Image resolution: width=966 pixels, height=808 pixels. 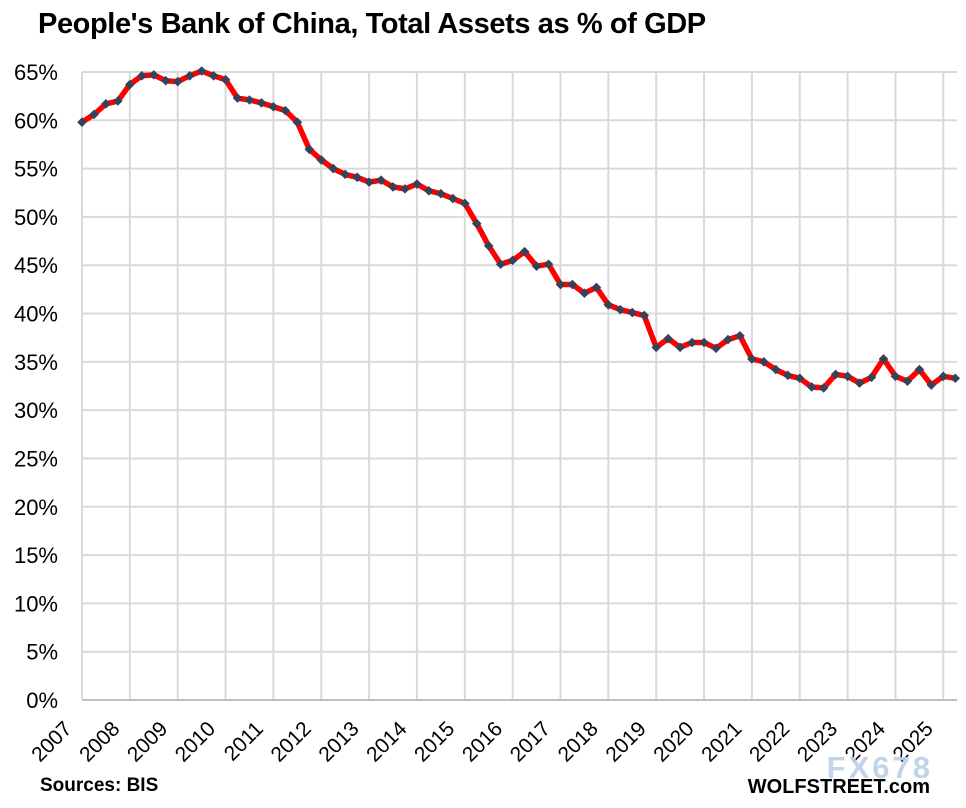 What do you see at coordinates (36, 72) in the screenshot?
I see `y-tick-label: 65%` at bounding box center [36, 72].